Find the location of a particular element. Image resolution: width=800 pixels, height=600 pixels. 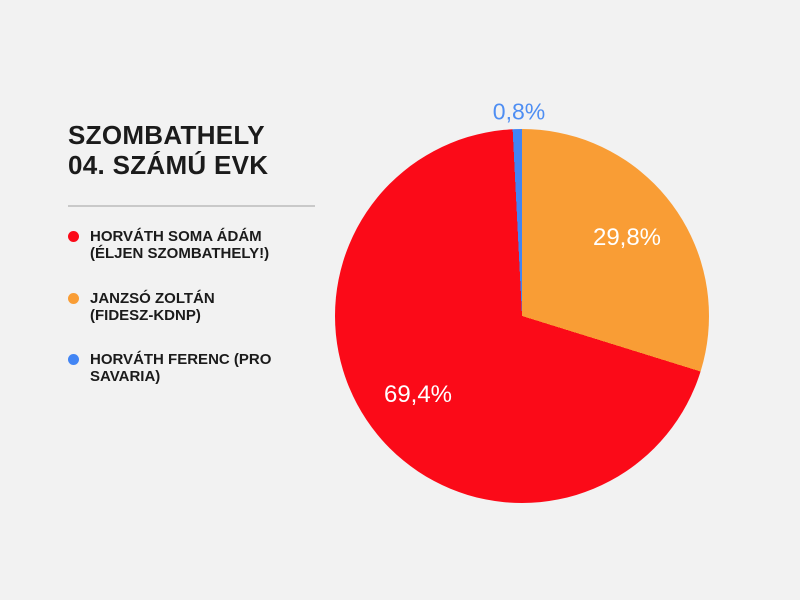

legend-label-line: SAVARIA) is located at coordinates (125, 376).